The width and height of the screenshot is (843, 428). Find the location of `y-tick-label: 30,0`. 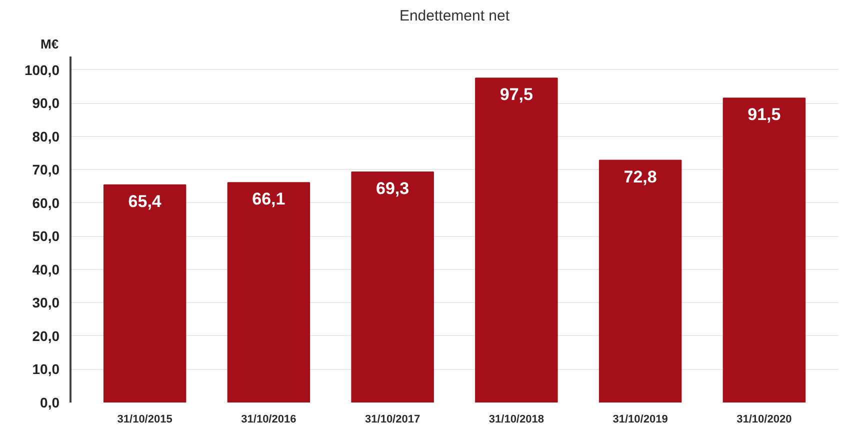

y-tick-label: 30,0 is located at coordinates (46, 302).